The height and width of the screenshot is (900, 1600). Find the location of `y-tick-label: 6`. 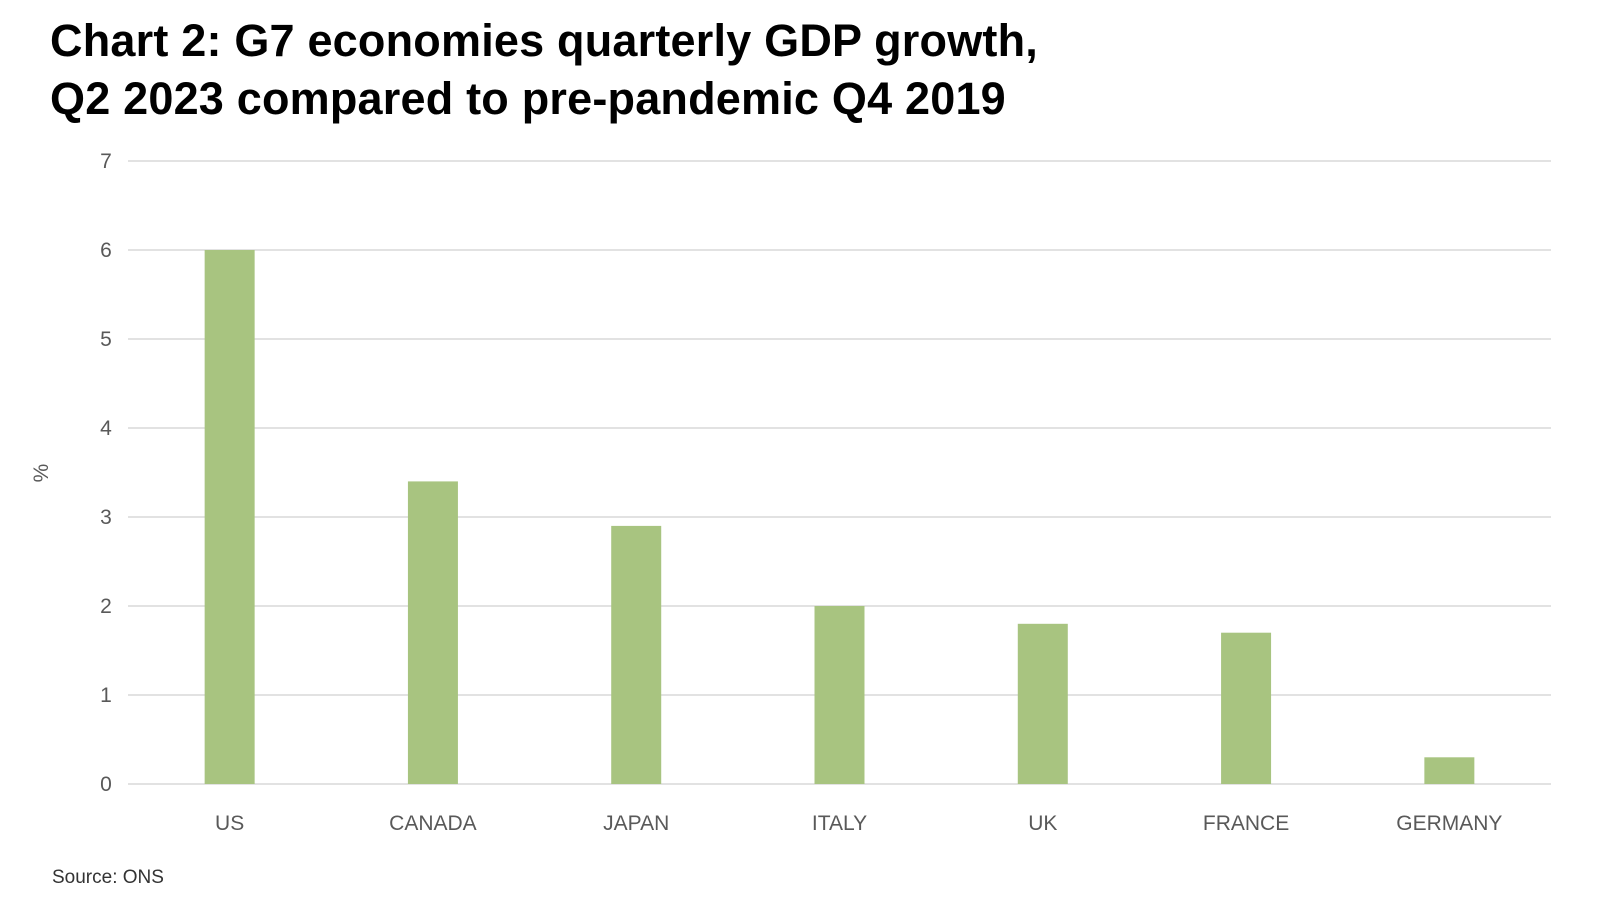

y-tick-label: 6 is located at coordinates (106, 250).